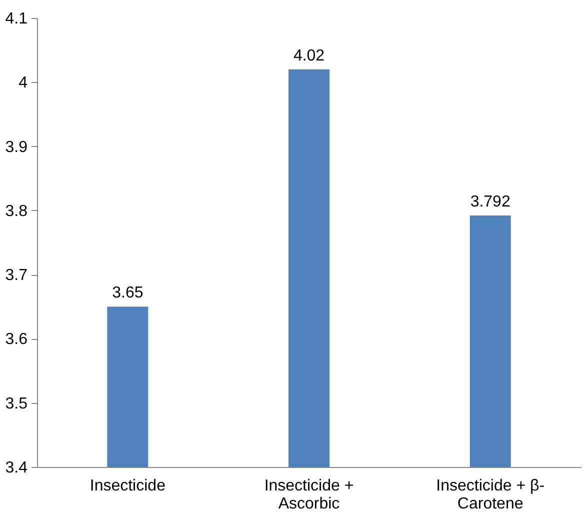  Describe the element at coordinates (128, 486) in the screenshot. I see `x-tick-label: Insecticide` at that location.